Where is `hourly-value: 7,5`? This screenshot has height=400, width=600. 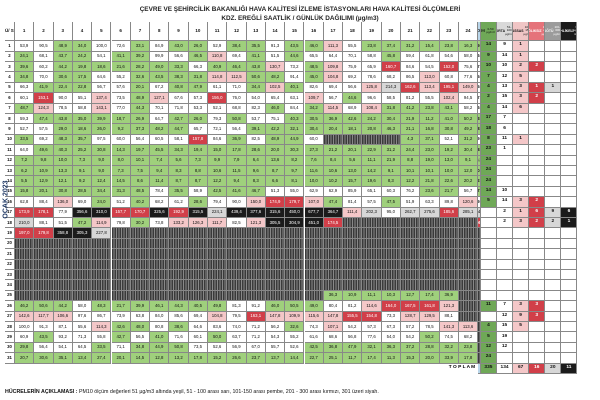
hourly-value: 7,5 is located at coordinates (140, 171).